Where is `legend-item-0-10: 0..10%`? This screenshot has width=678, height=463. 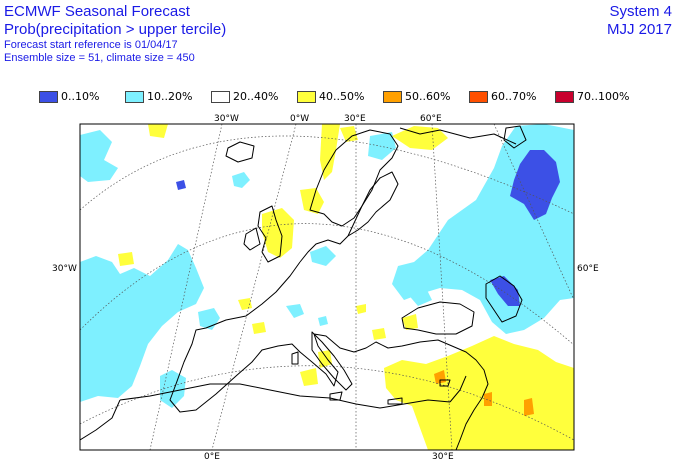 legend-item-0-10: 0..10% is located at coordinates (69, 96).